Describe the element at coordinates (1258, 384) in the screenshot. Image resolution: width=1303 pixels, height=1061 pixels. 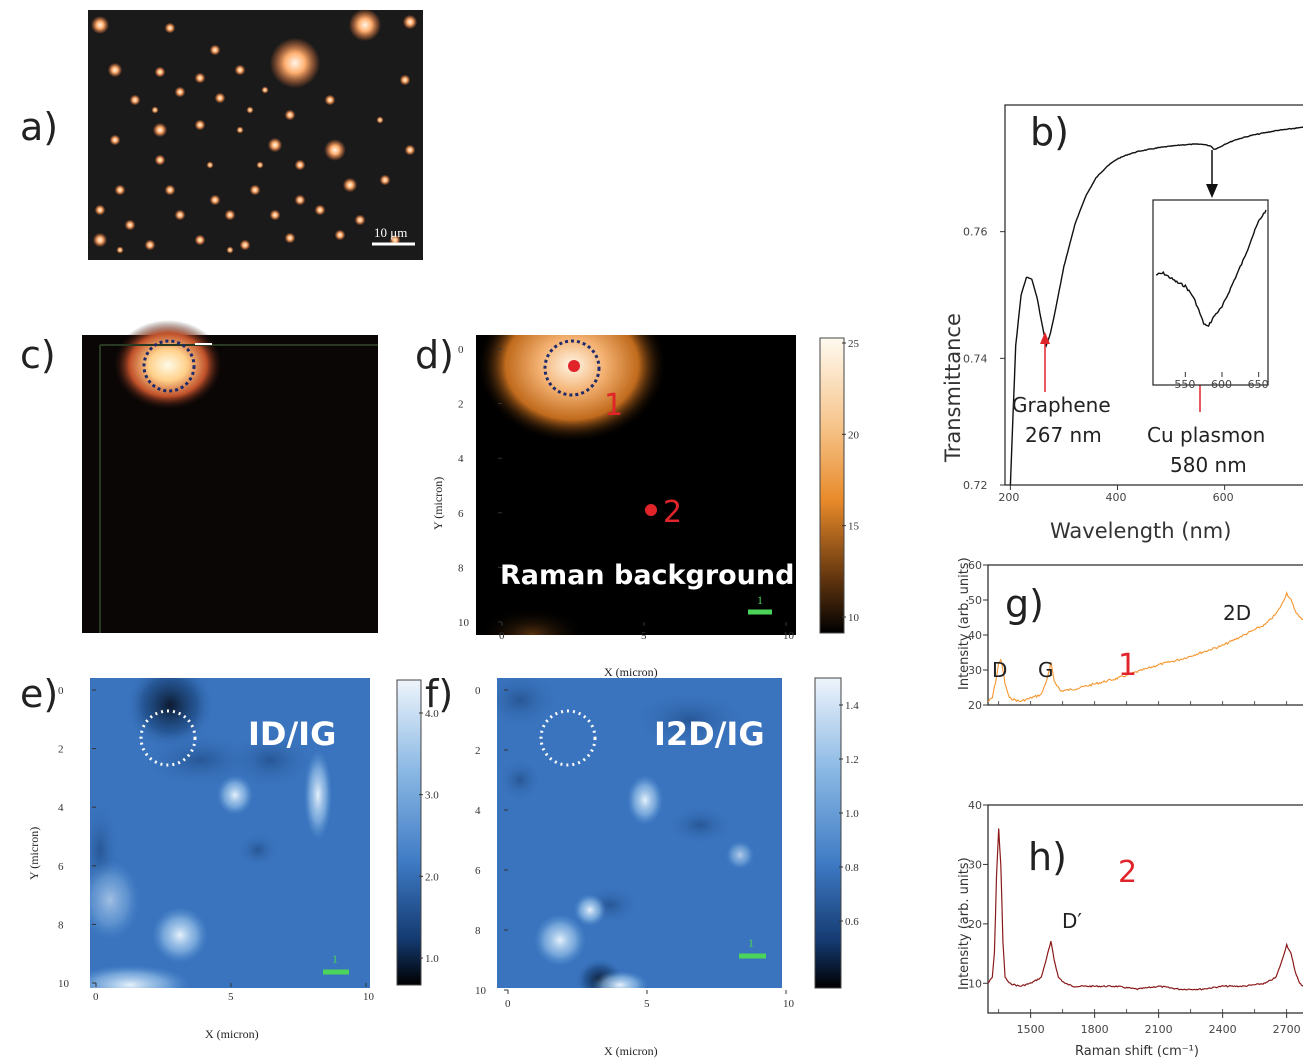
I see `x-tick-label: 650` at that location.